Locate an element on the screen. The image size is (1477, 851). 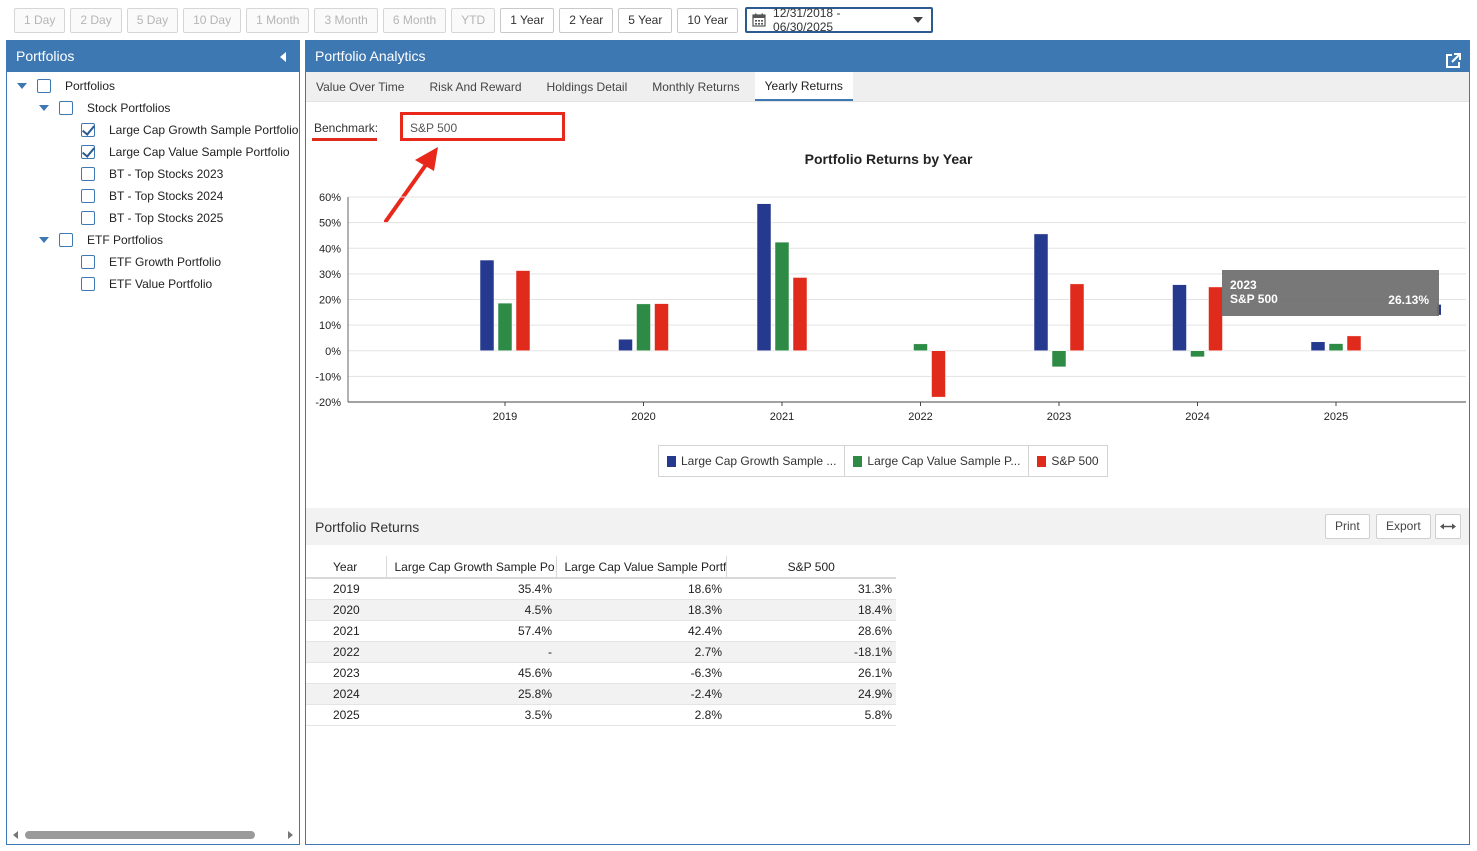
table-row: 2023 45.6% -6.3% 26.1% is located at coordinates (601, 673).